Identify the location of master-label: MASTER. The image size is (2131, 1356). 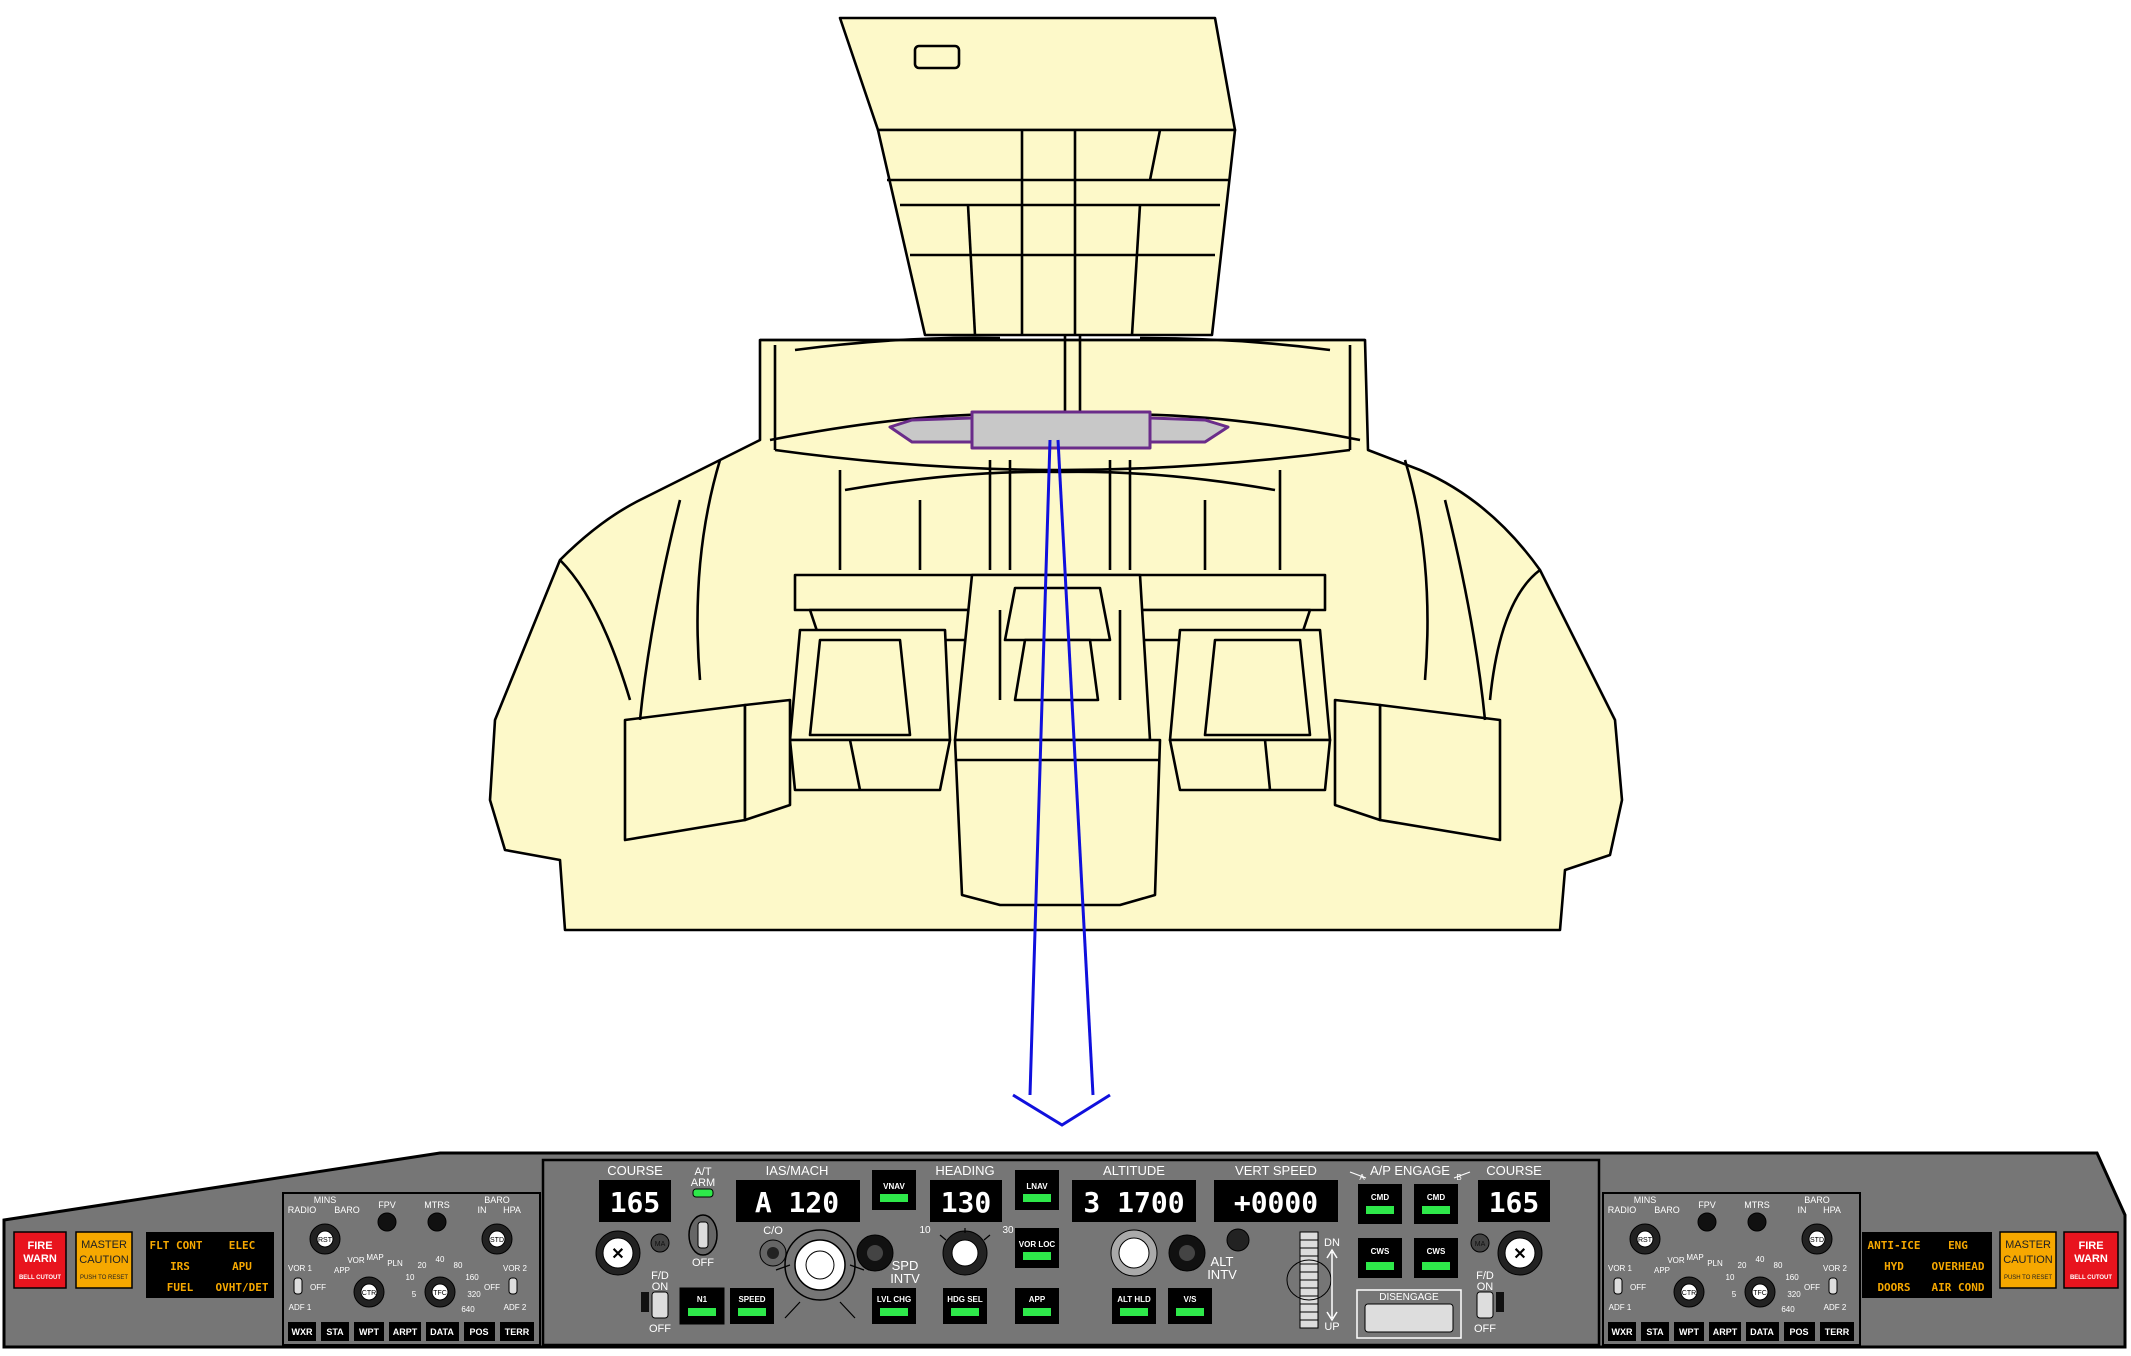
(2028, 1245).